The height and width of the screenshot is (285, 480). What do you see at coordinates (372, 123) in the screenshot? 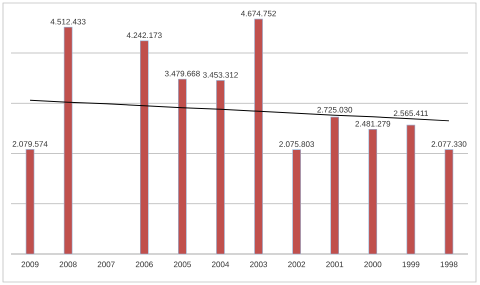
I see `data-label: 2.481.279` at bounding box center [372, 123].